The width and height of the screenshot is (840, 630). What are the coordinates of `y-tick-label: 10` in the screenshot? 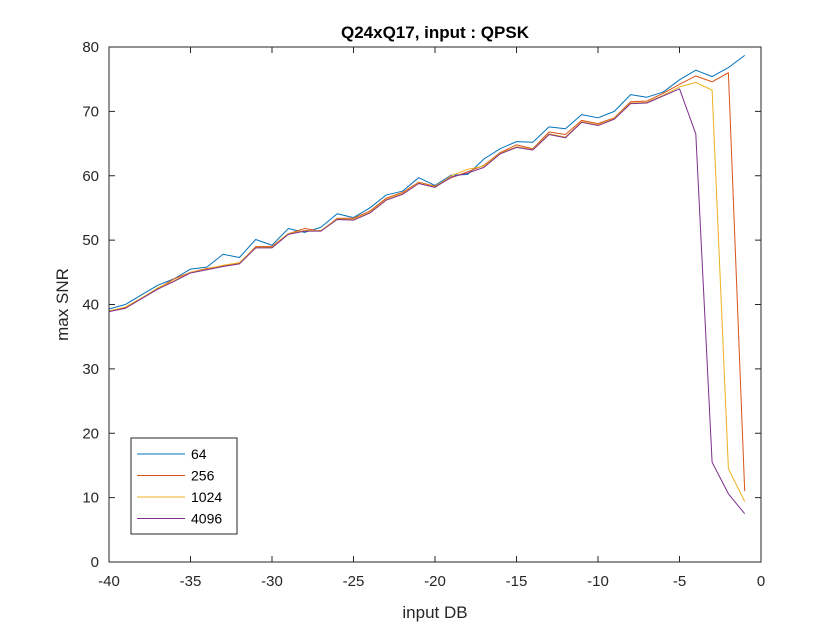 It's located at (90, 498).